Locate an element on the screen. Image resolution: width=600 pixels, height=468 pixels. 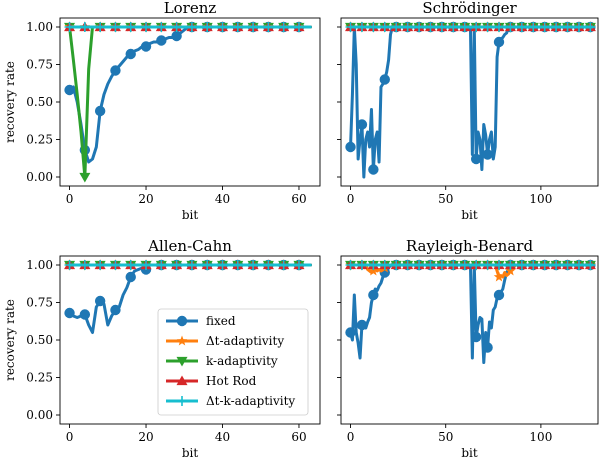
series--t-k-adaptivity is located at coordinates (188, 27).